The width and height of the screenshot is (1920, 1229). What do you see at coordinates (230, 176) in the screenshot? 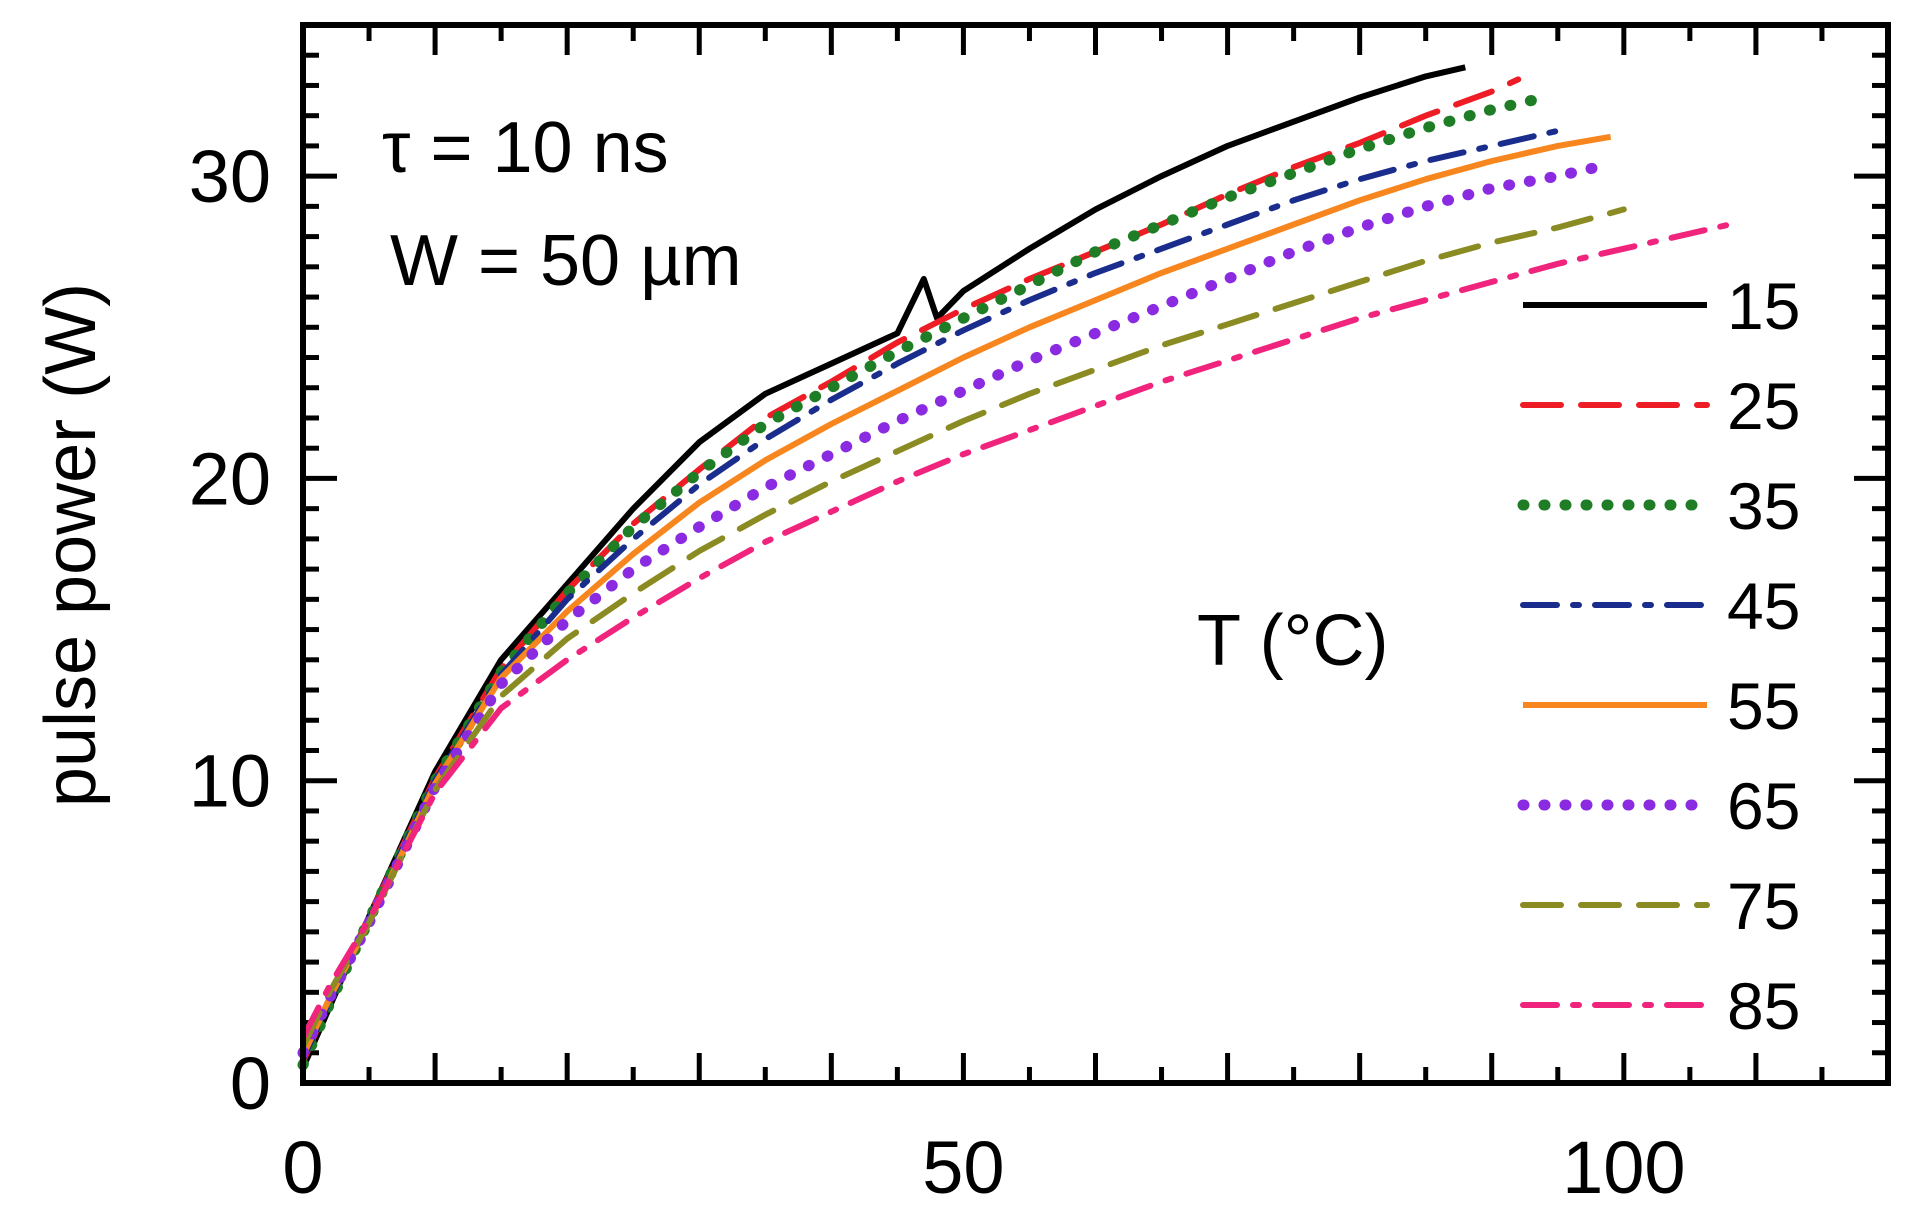
I see `y-tick-label: 30` at bounding box center [230, 176].